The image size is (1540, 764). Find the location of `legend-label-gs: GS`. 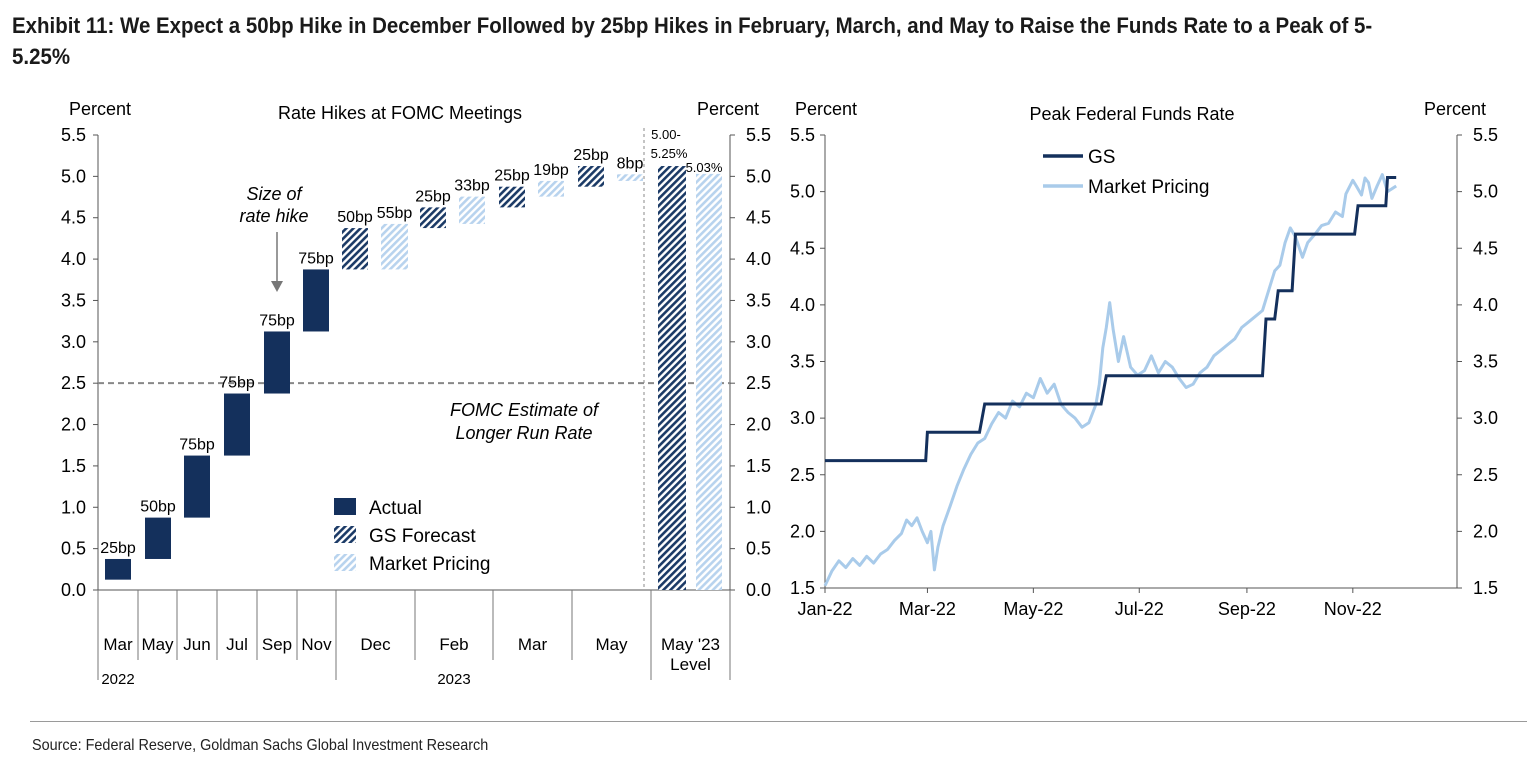

legend-label-gs: GS is located at coordinates (1101, 157).